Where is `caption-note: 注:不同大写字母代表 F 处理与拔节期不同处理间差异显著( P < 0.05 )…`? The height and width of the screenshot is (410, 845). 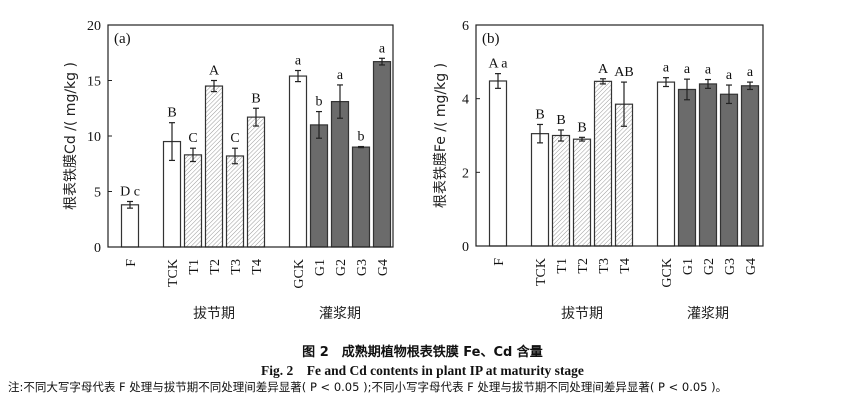
caption-note: 注:不同大写字母代表 F 处理与拔节期不同处理间差异显著( P < 0.05 )… is located at coordinates (368, 387).